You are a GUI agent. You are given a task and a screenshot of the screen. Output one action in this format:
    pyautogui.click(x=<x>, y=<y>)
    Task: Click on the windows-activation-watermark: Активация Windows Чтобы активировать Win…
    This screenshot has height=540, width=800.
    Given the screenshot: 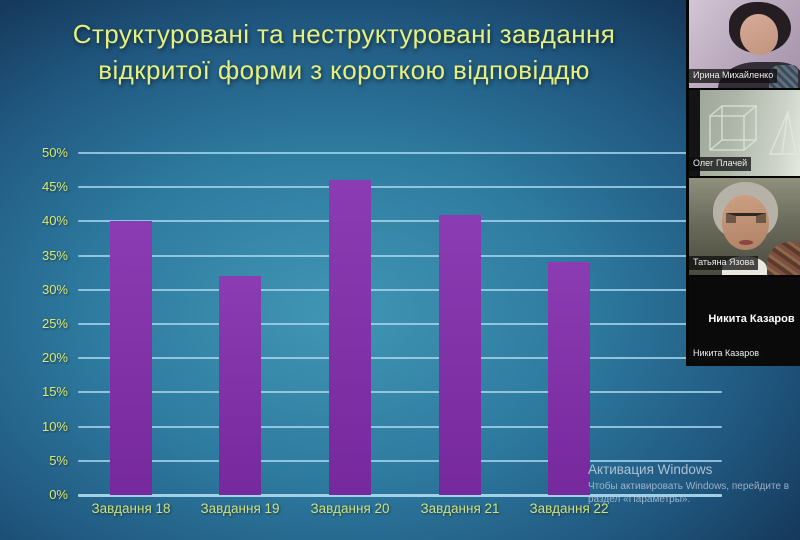 What is the action you would take?
    pyautogui.click(x=688, y=484)
    